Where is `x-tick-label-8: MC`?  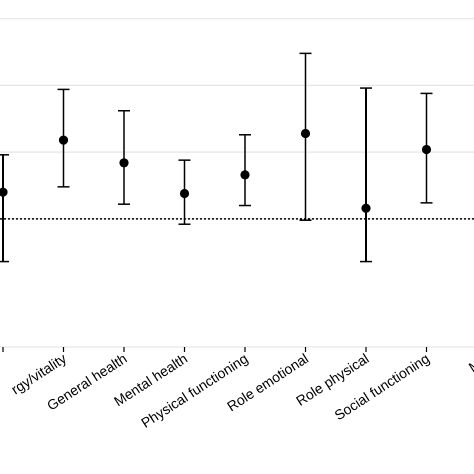 x-tick-label-8: MC is located at coordinates (470, 362).